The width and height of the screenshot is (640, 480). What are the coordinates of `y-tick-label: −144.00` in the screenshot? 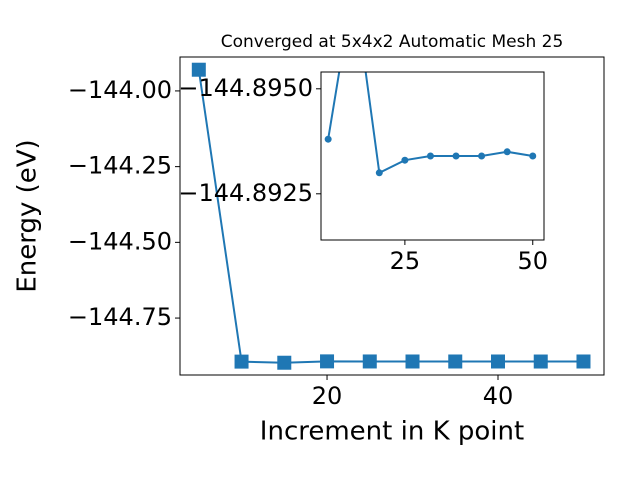 It's located at (120, 90).